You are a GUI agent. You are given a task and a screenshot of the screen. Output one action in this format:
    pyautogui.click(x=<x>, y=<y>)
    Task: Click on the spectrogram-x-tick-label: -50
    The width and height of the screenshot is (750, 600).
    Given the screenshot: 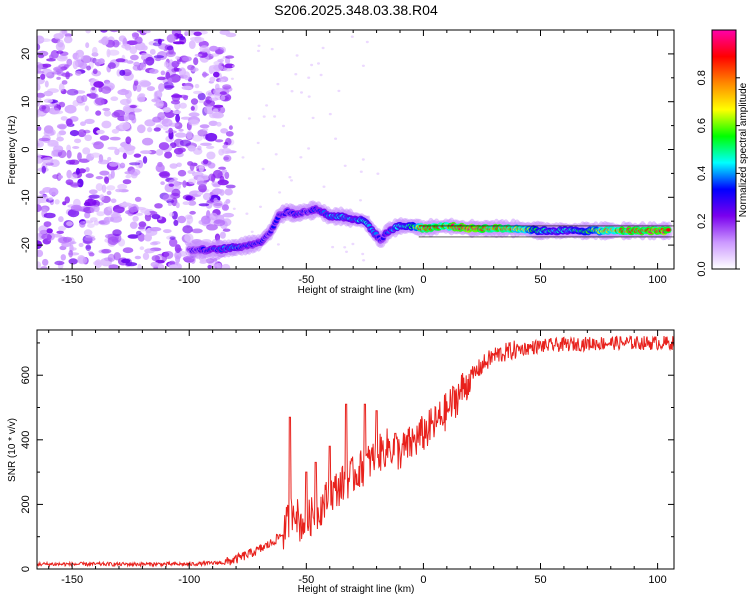 What is the action you would take?
    pyautogui.click(x=306, y=280)
    